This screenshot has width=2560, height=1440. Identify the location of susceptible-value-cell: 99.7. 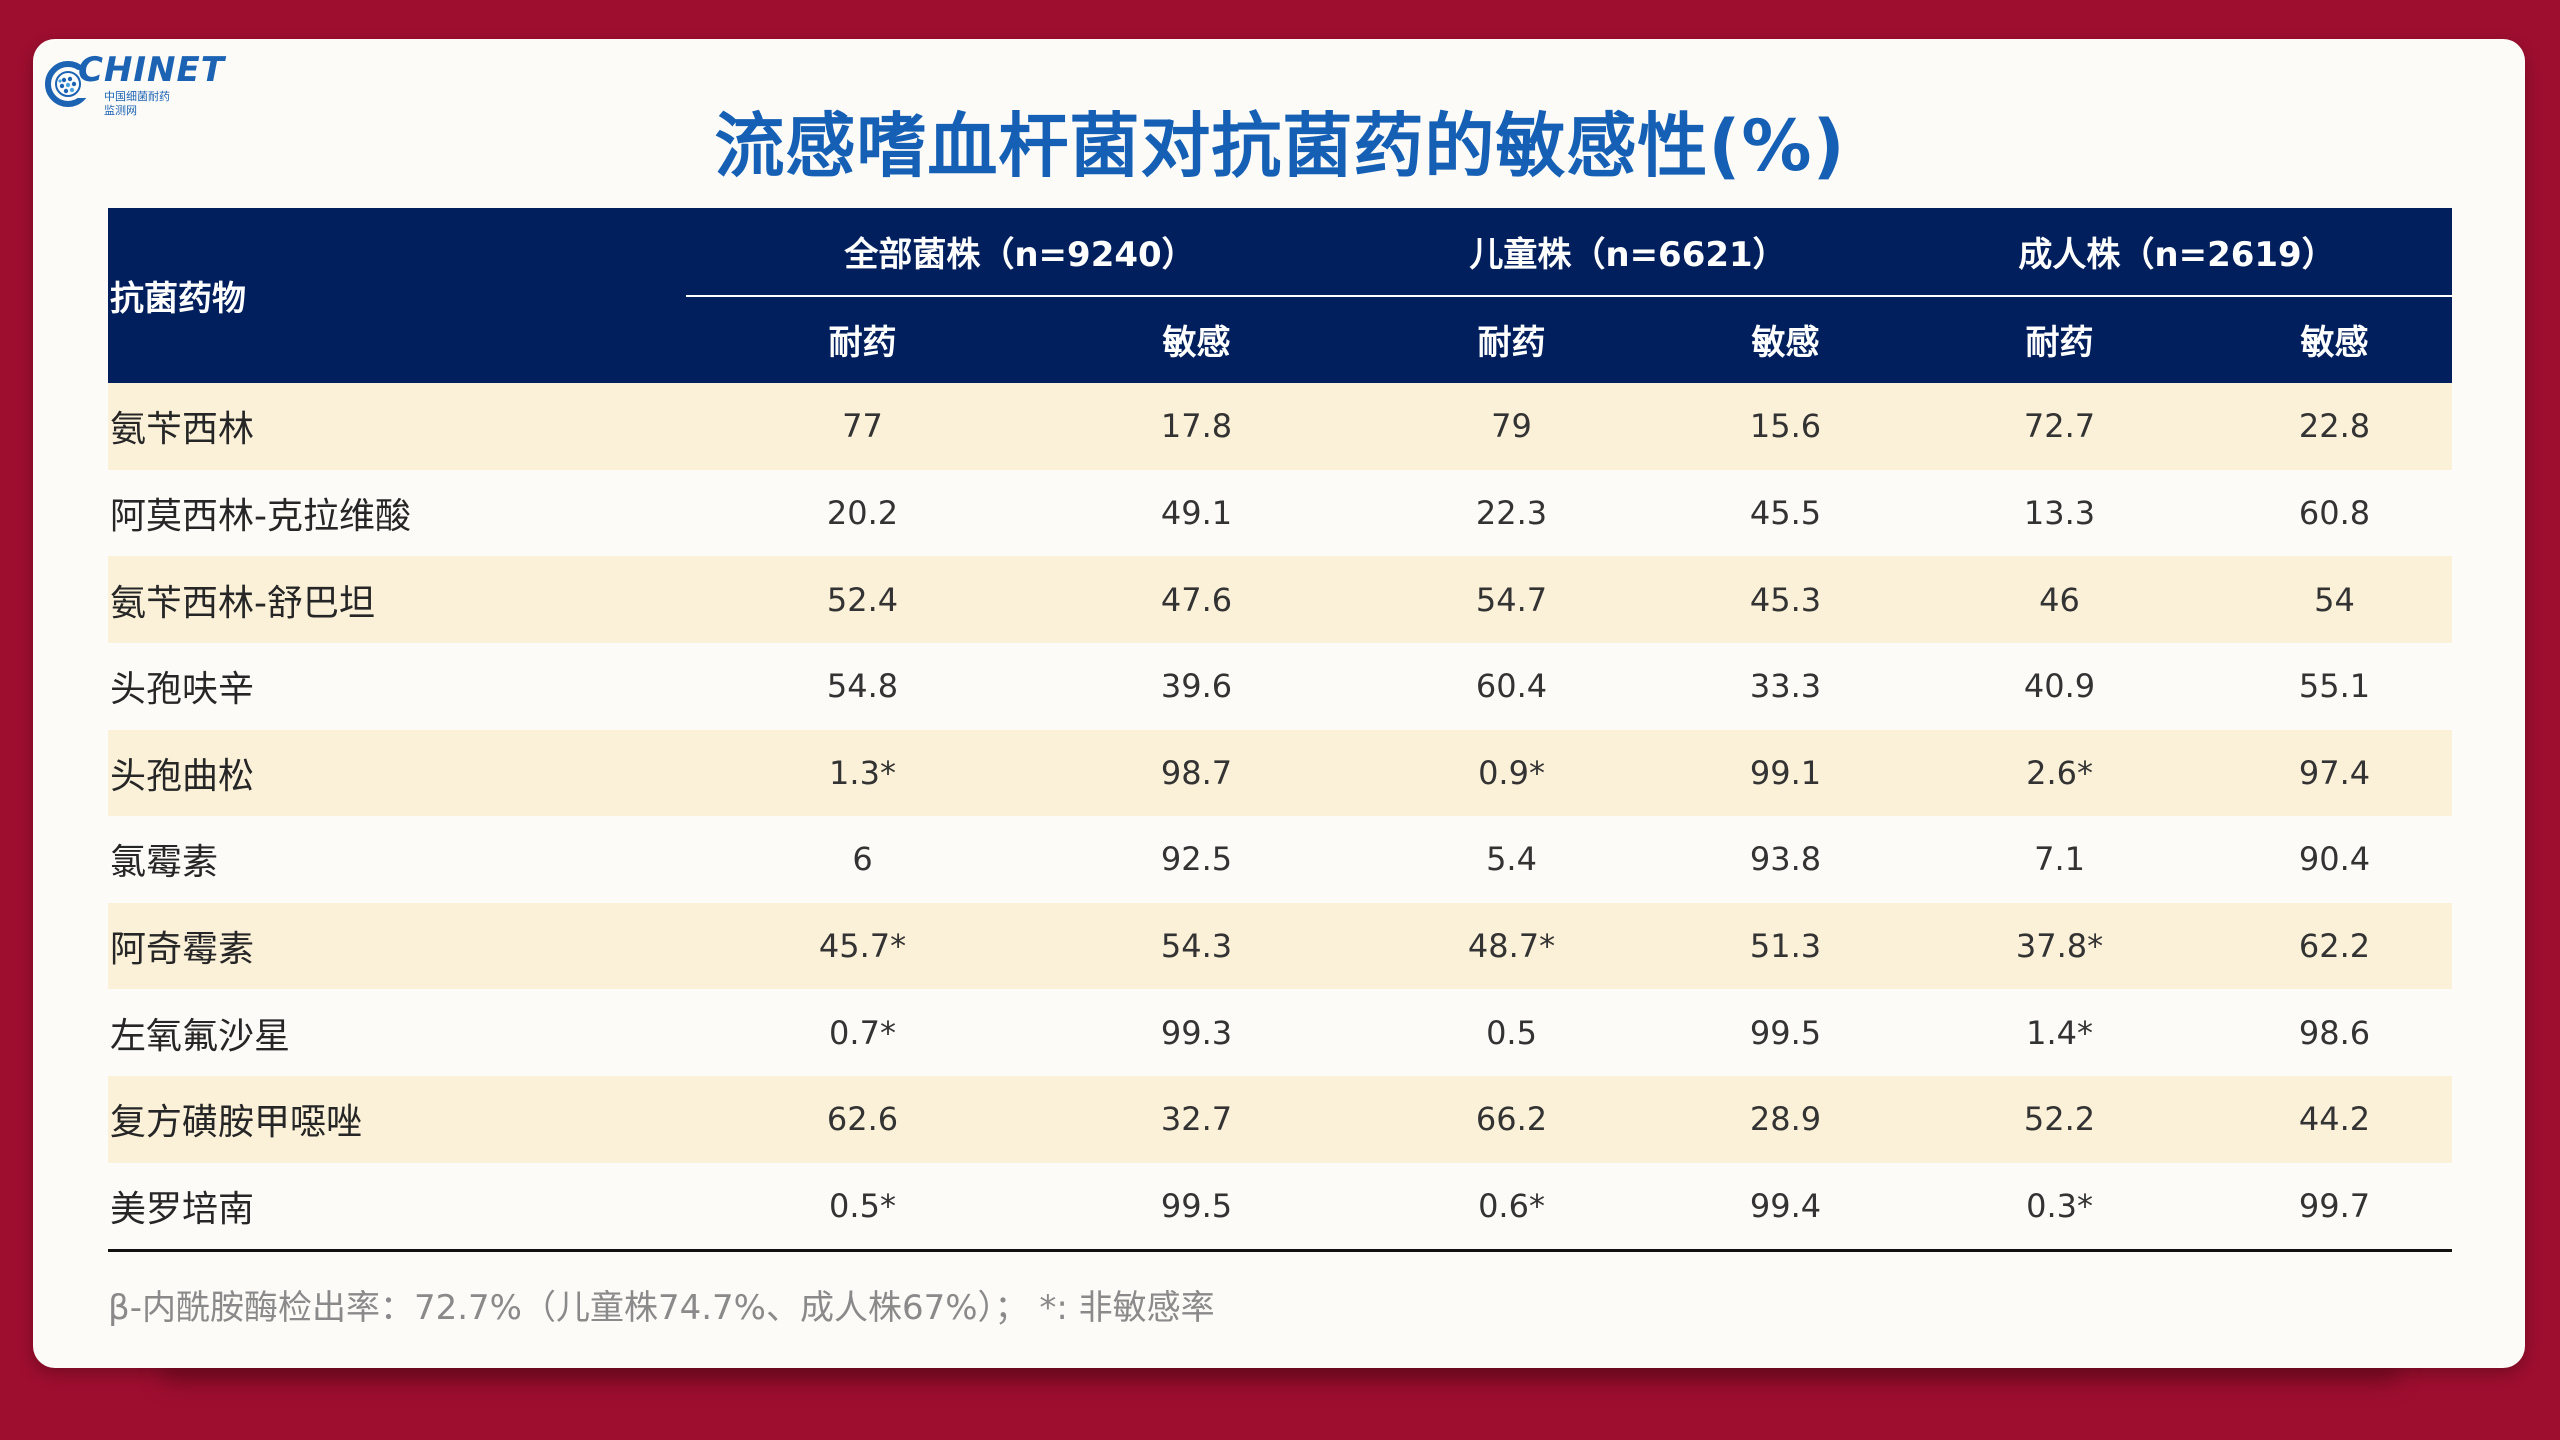
(2335, 1207).